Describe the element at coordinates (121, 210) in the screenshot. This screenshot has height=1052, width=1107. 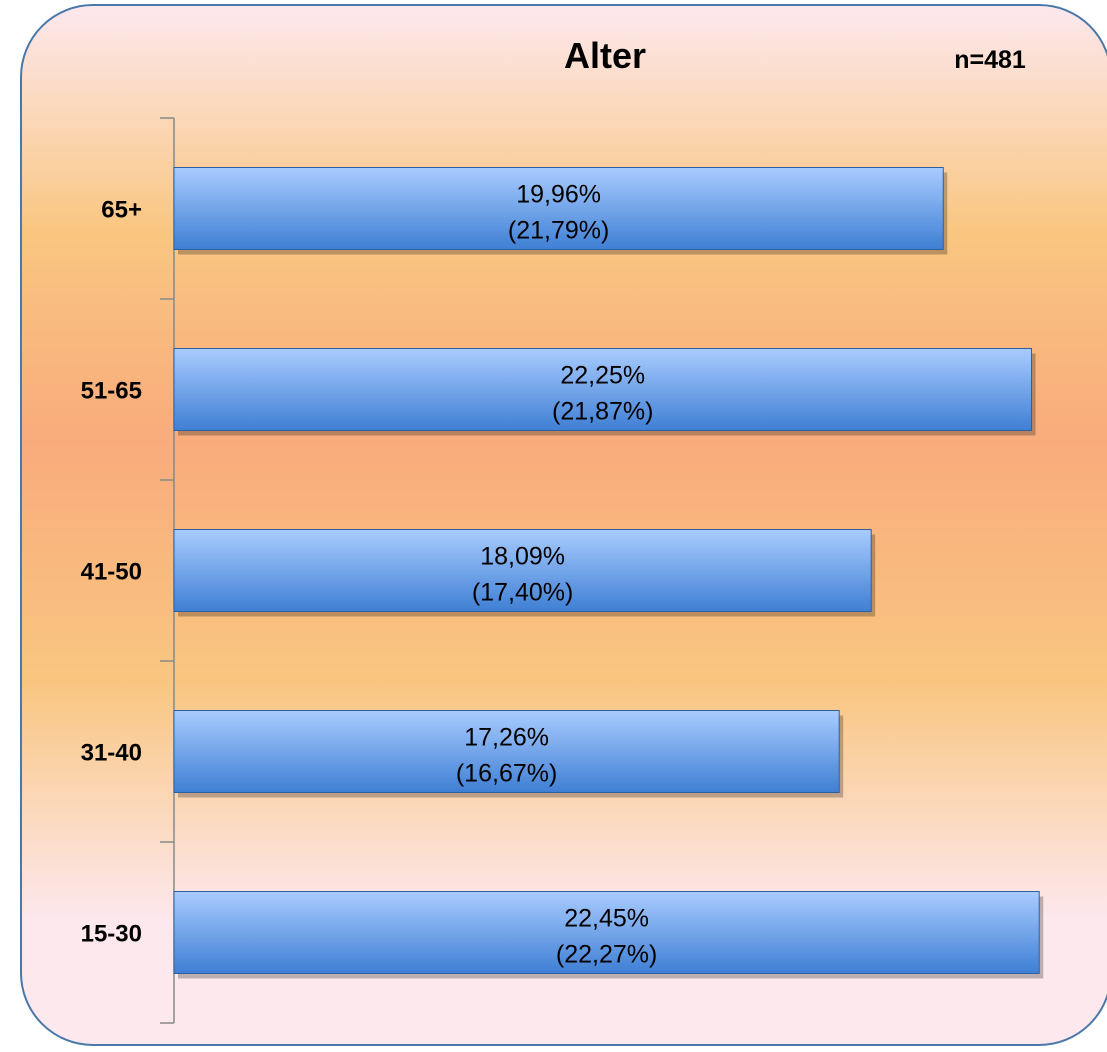
I see `category-label: 65+` at that location.